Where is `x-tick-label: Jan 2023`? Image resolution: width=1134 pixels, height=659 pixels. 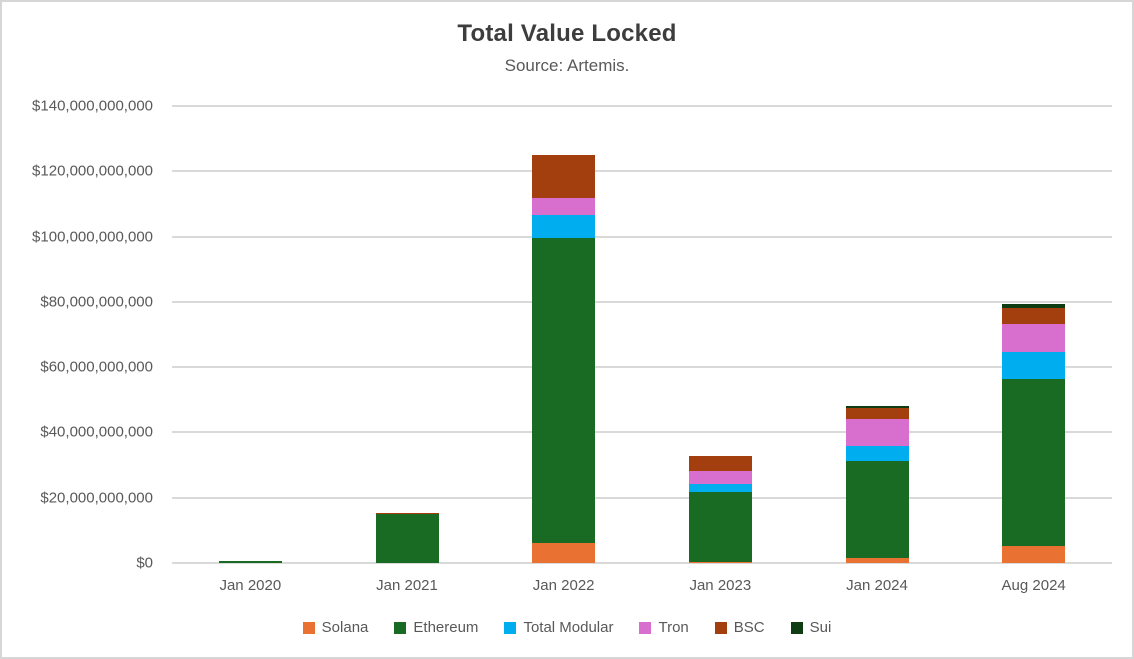 x-tick-label: Jan 2023 is located at coordinates (720, 585).